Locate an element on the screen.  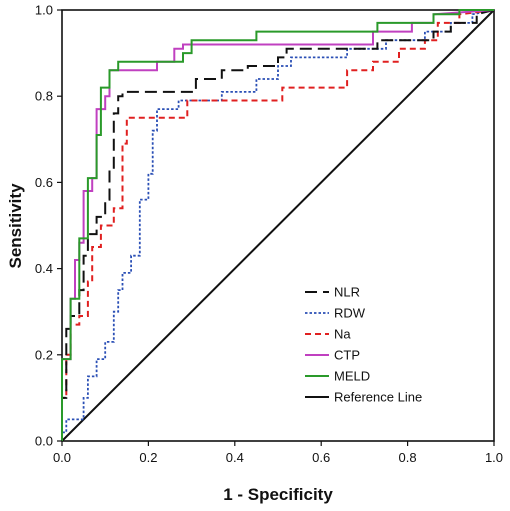
y-axis-ticks: 0.0 0.2 0.4 0.6 0.8 1.0 is located at coordinates (48, 226).